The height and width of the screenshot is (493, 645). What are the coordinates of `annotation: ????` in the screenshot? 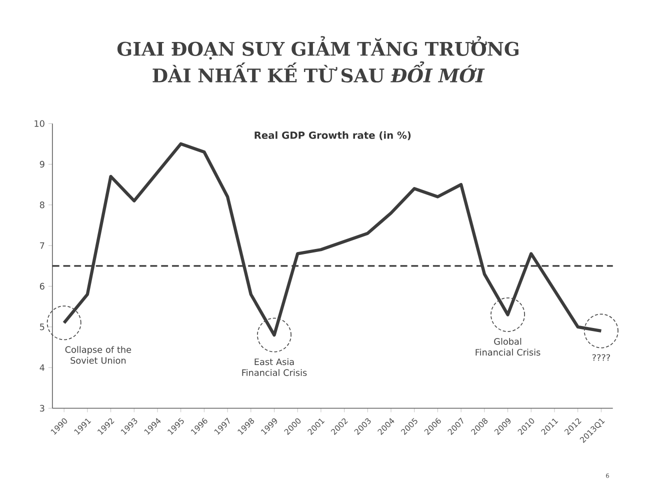 It's located at (601, 357).